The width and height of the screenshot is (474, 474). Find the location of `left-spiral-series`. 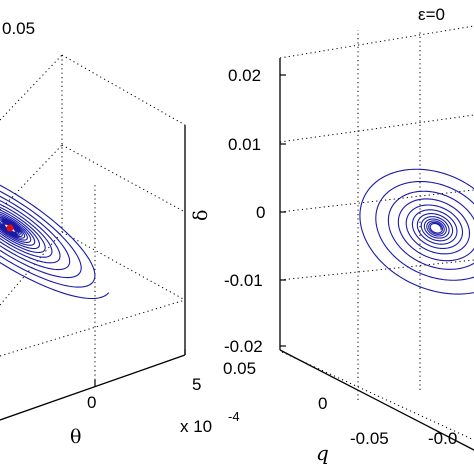

left-spiral-series is located at coordinates (55, 242).